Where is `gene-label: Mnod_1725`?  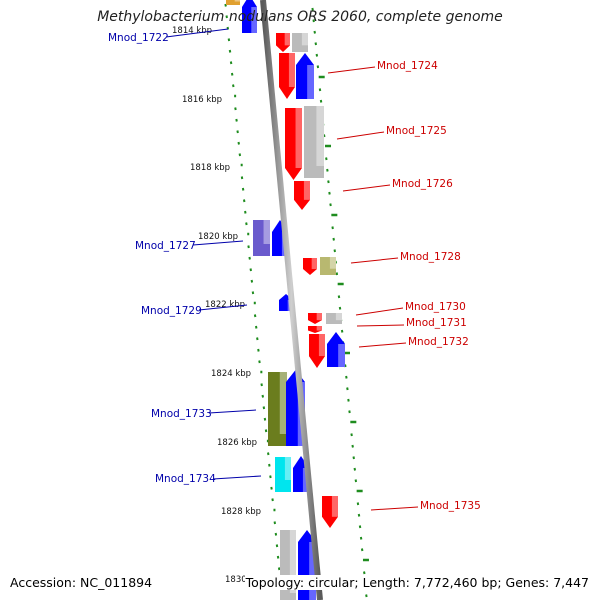 gene-label: Mnod_1725 is located at coordinates (416, 131).